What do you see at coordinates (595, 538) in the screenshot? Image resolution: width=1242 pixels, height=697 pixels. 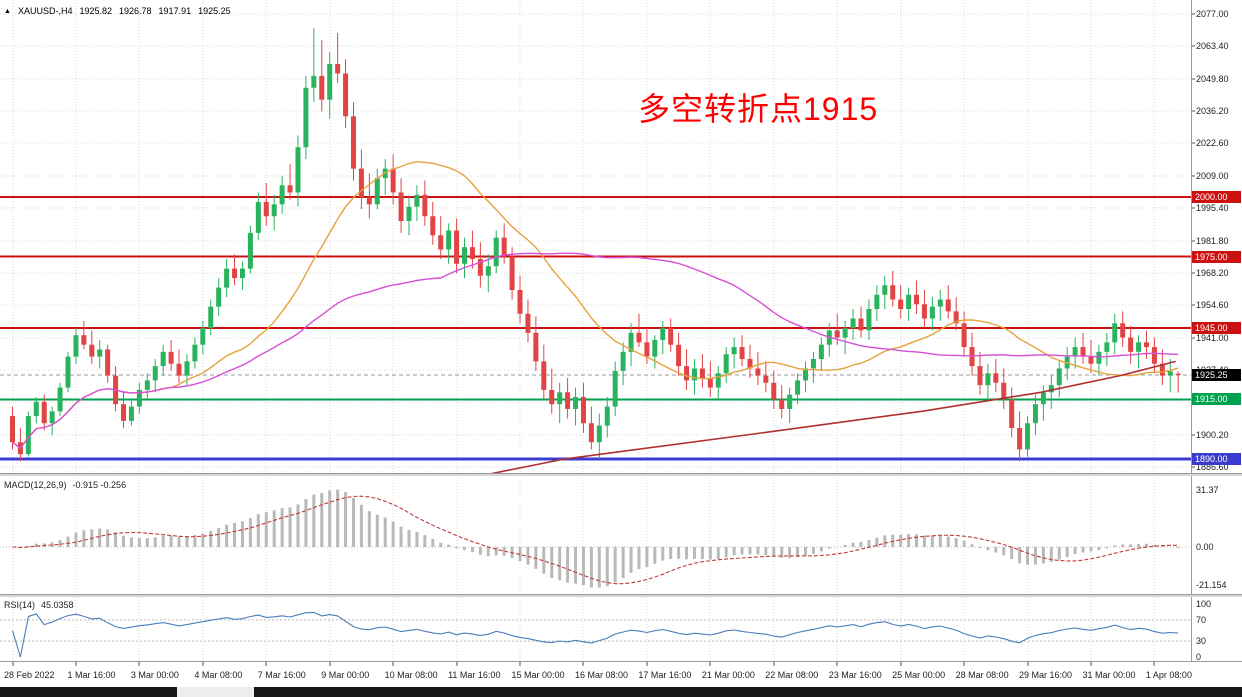 I see `macd-layer` at bounding box center [595, 538].